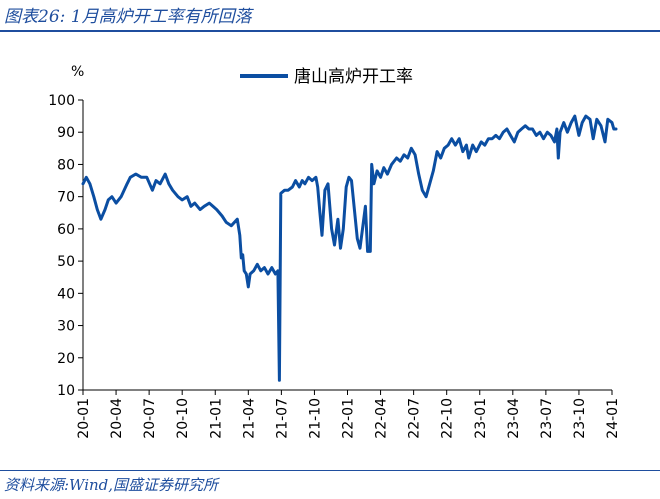  I want to click on x-tick-label: 21-01, so click(216, 418).